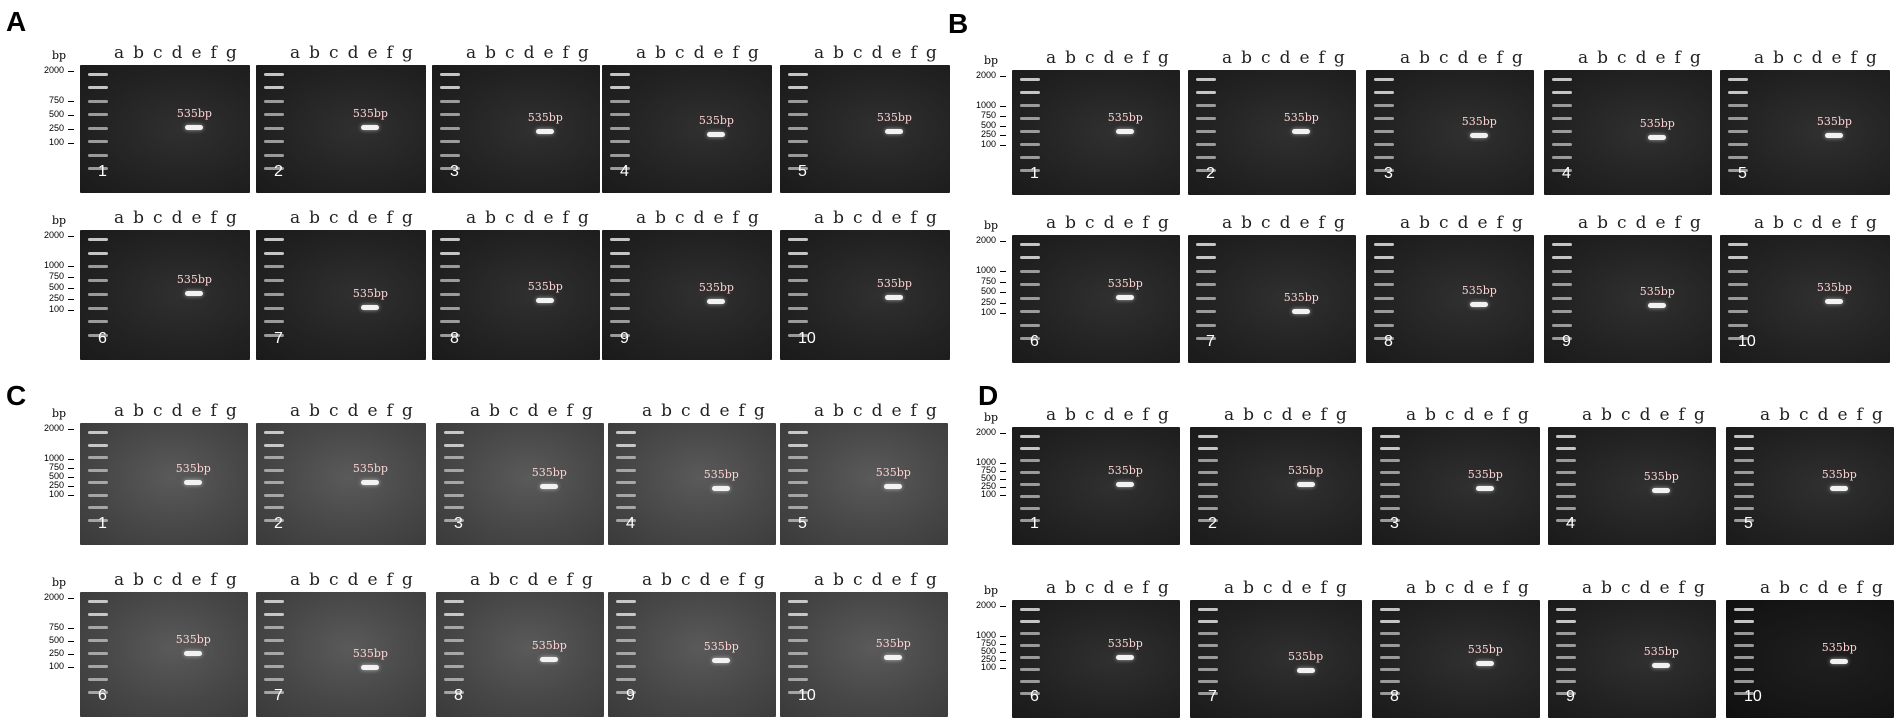  I want to click on gel-image-7: 535bp 7, so click(341, 654).